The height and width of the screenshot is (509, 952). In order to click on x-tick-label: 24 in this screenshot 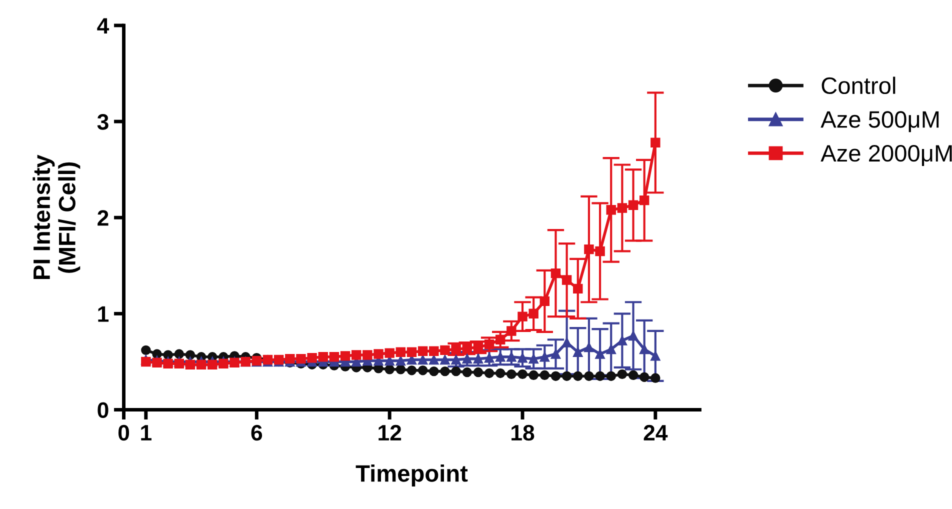, I will do `click(656, 432)`.